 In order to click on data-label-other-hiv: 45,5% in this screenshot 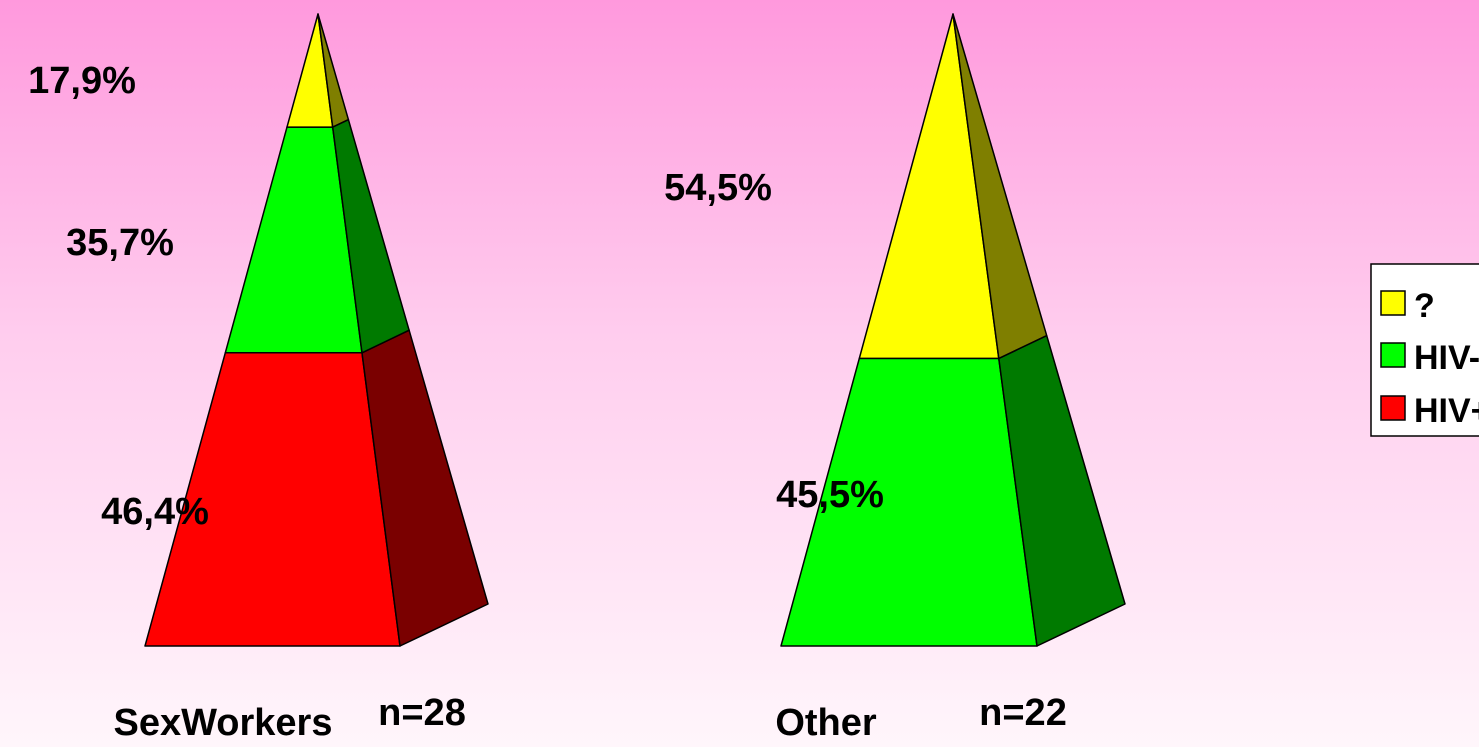, I will do `click(830, 495)`.